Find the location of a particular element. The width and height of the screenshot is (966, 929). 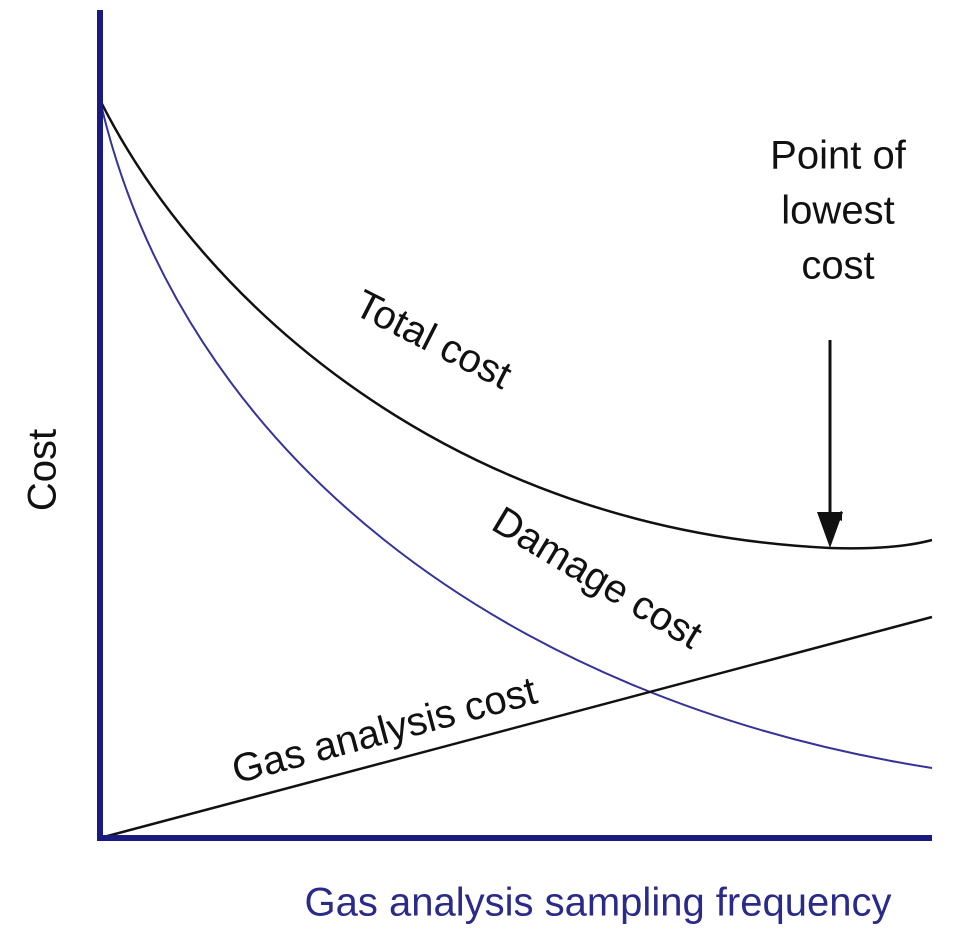

annotation-line: lowest is located at coordinates (837, 211).